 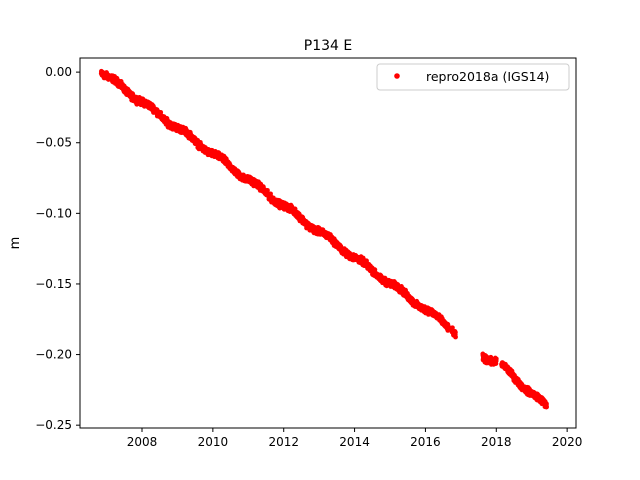 I want to click on legend-marker, so click(x=397, y=76).